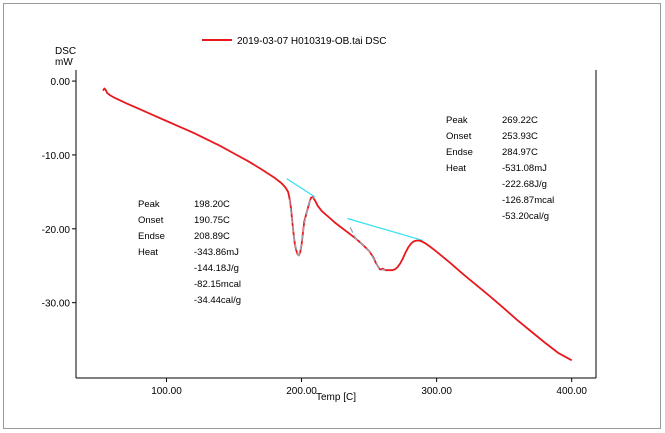  Describe the element at coordinates (520, 136) in the screenshot. I see `annotation-value: 253.93C` at that location.